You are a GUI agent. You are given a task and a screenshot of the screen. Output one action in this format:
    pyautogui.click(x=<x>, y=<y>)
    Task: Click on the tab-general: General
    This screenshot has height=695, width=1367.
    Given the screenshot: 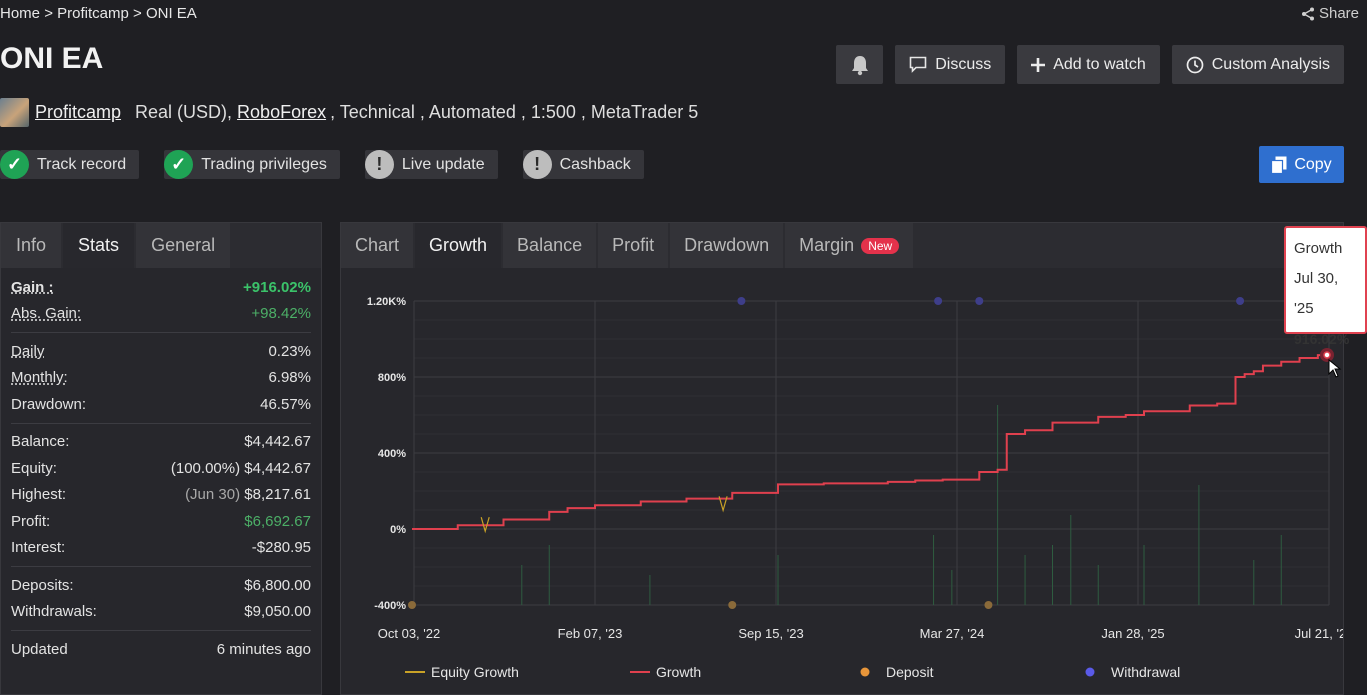 What is the action you would take?
    pyautogui.click(x=183, y=245)
    